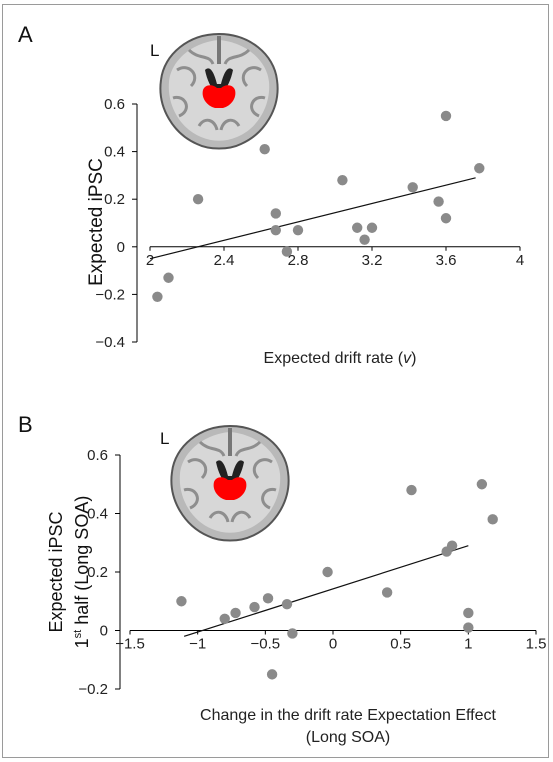 Image resolution: width=553 pixels, height=762 pixels. What do you see at coordinates (266, 644) in the screenshot?
I see `panel-b-x-tick-label: −0.5` at bounding box center [266, 644].